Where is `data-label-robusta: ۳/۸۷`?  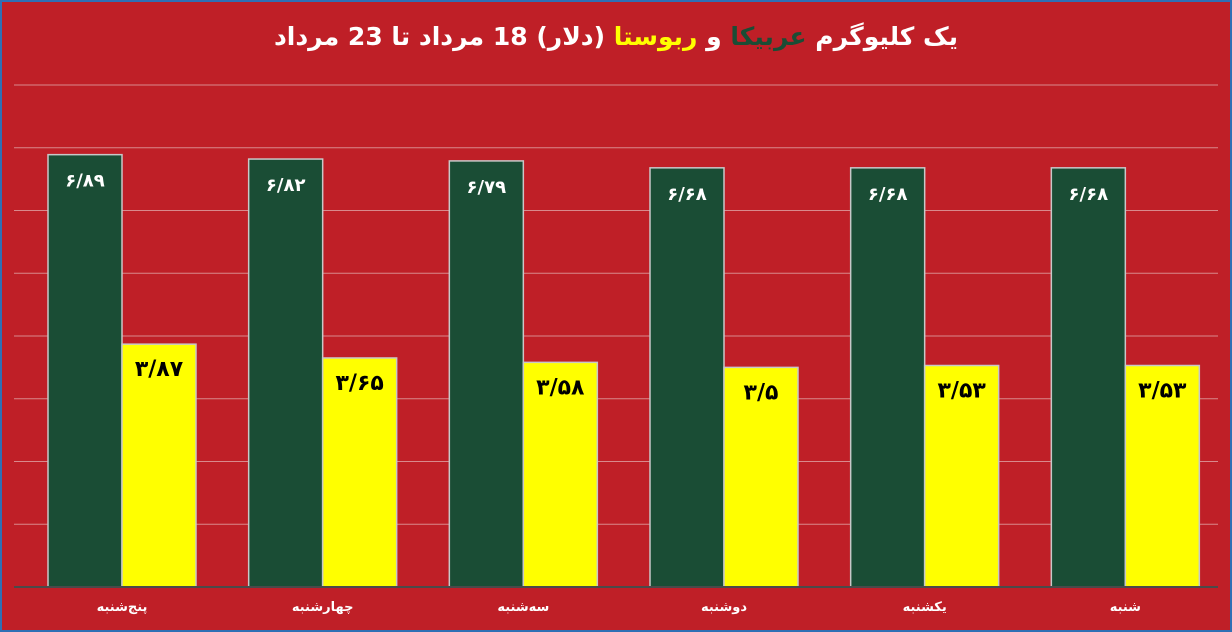 data-label-robusta: ۳/۸۷ is located at coordinates (159, 369).